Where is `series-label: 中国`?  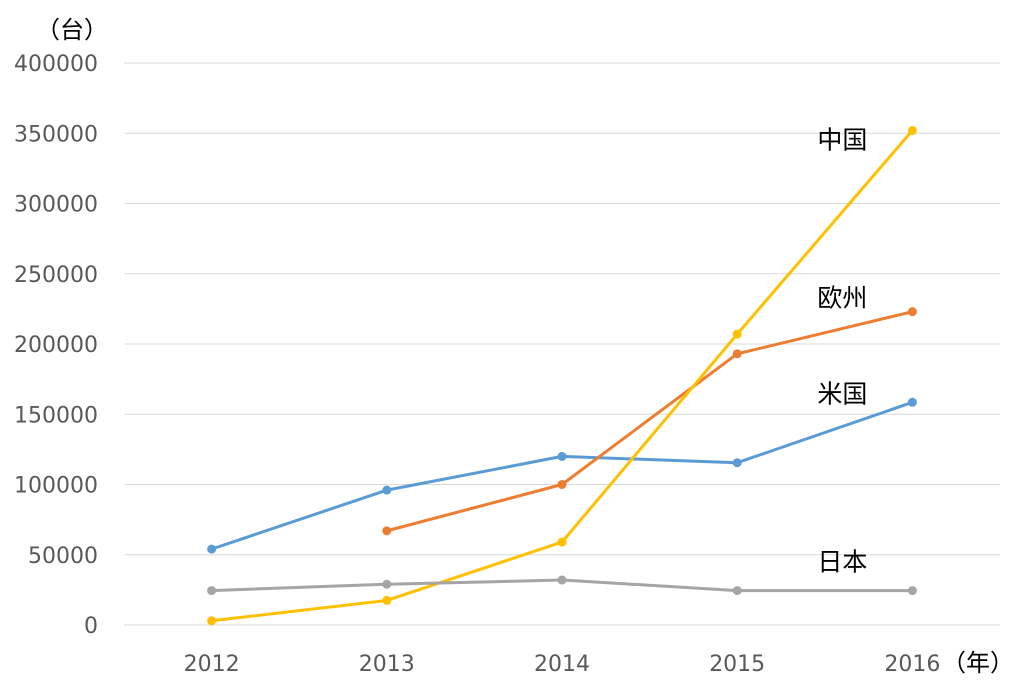 series-label: 中国 is located at coordinates (842, 139).